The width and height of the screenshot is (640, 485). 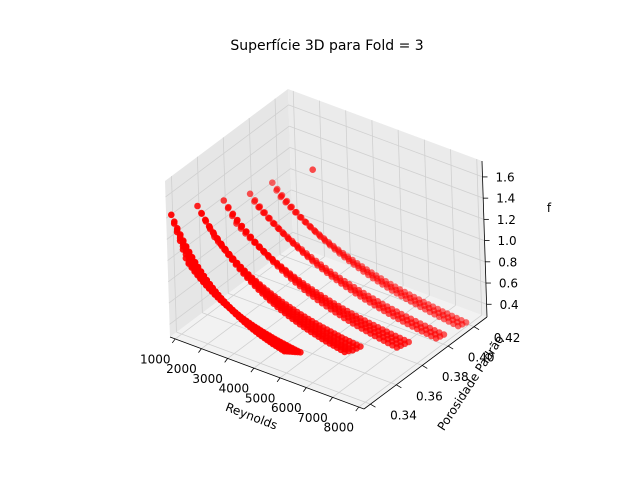 I want to click on x-tick-label: 5000, so click(x=260, y=398).